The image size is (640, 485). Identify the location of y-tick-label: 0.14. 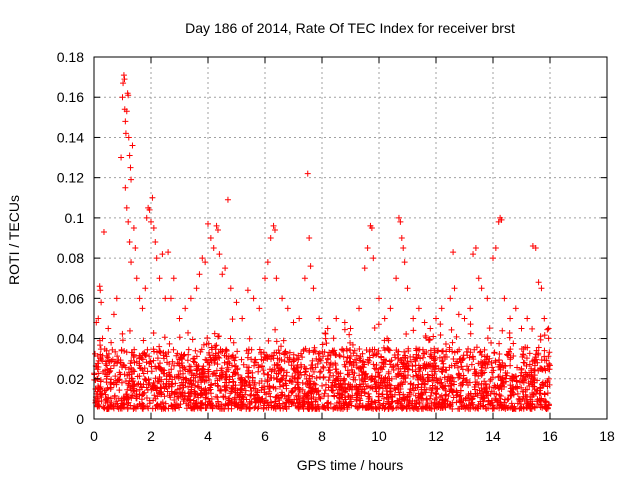
(70, 137).